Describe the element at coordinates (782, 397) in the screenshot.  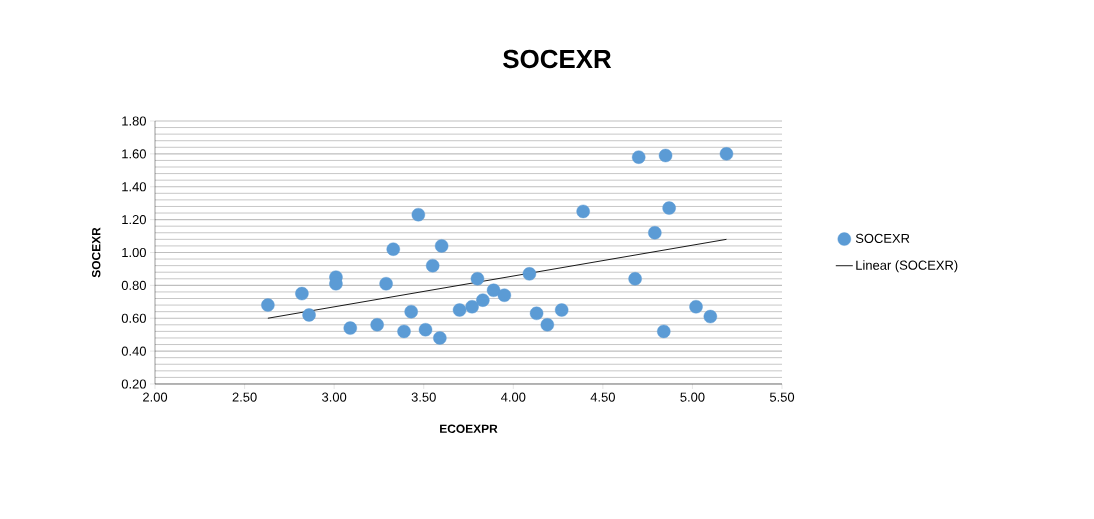
I see `x-tick-label: 5.50` at that location.